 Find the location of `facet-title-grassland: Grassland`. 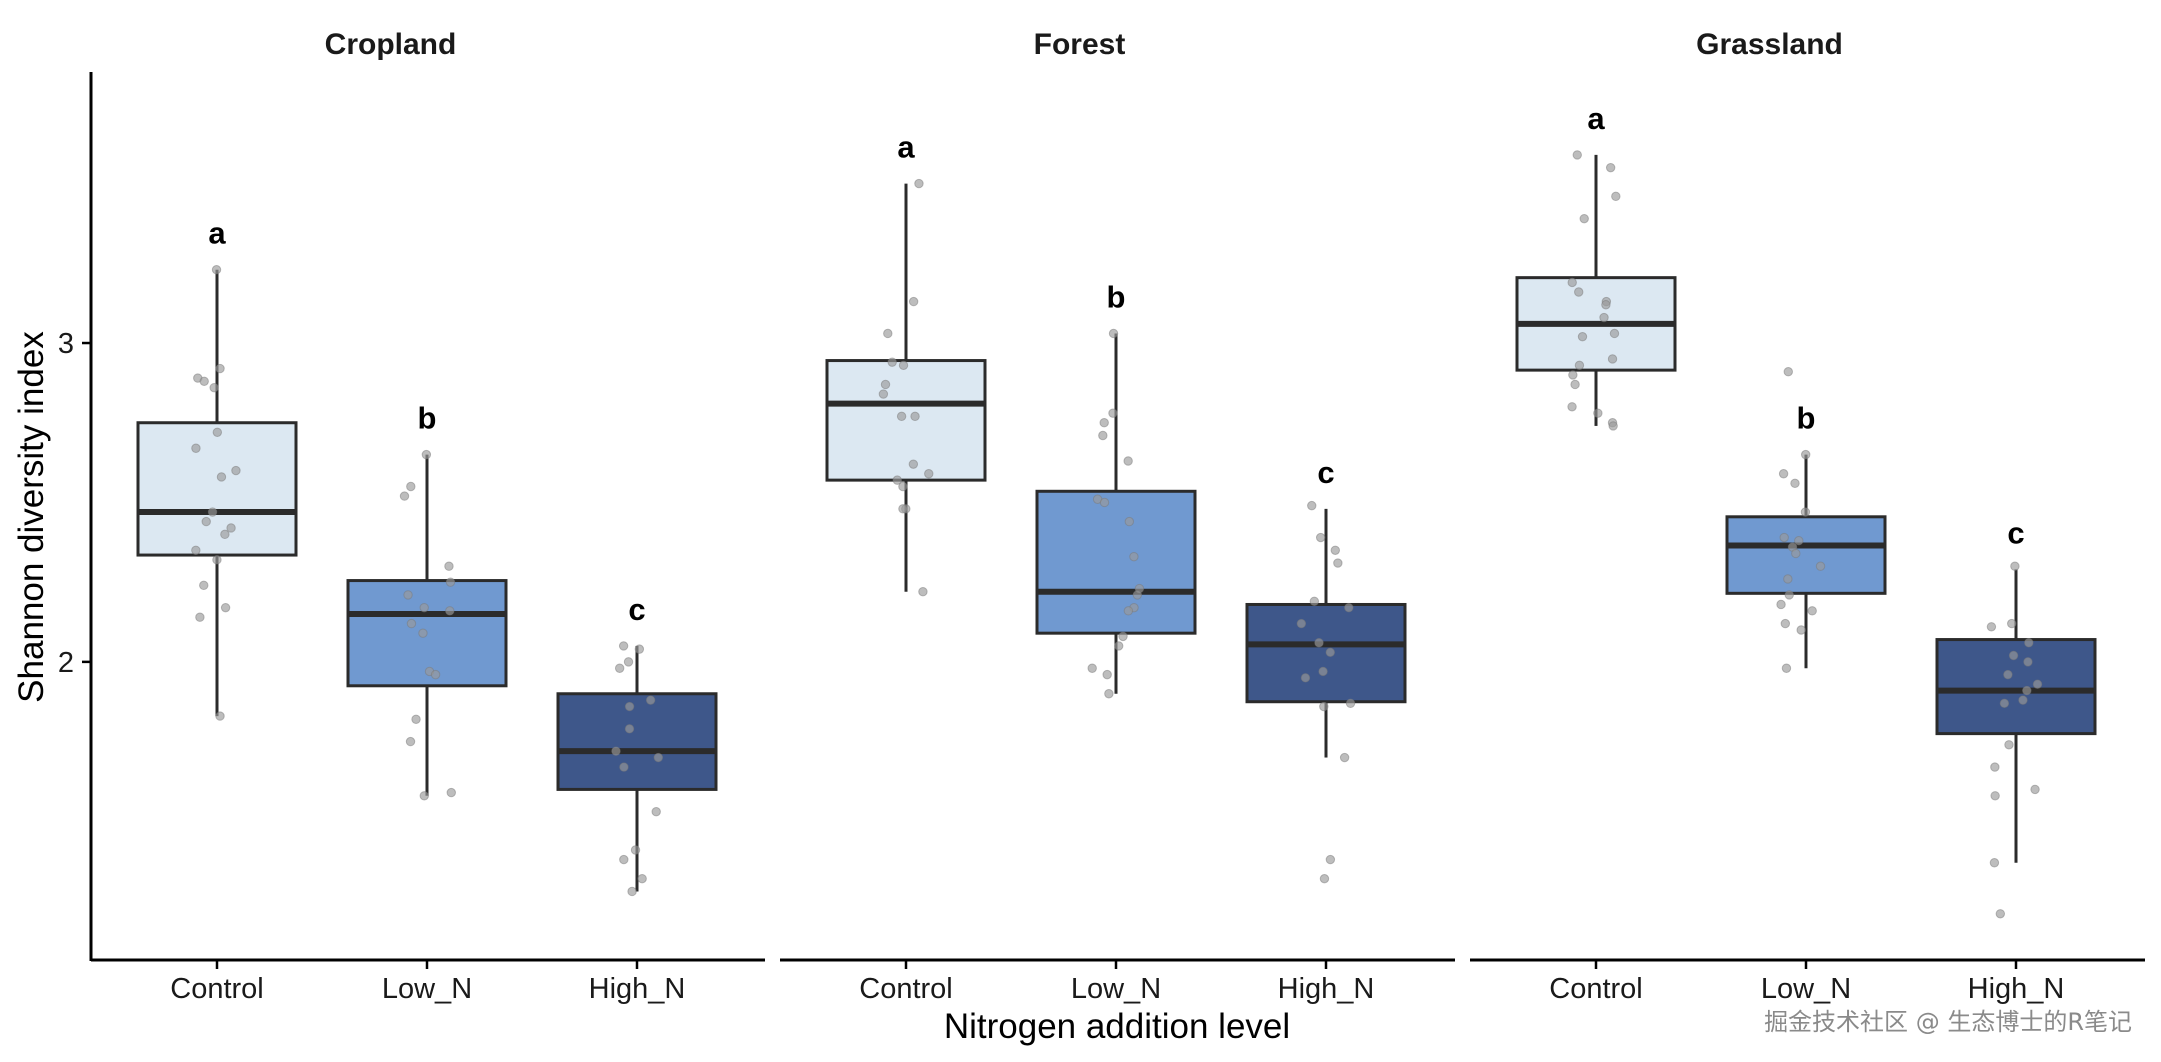

facet-title-grassland: Grassland is located at coordinates (1769, 44).